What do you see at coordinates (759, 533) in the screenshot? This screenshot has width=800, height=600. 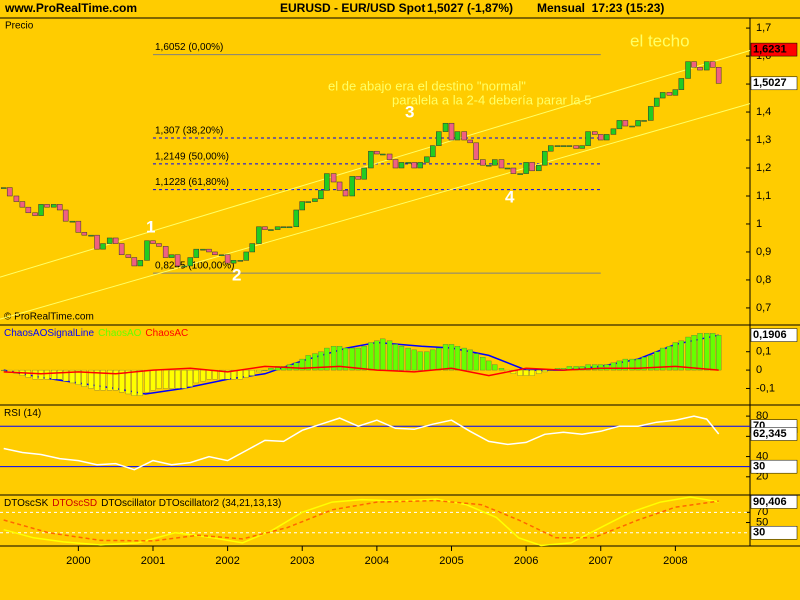 I see `value-tag-label: 30` at bounding box center [759, 533].